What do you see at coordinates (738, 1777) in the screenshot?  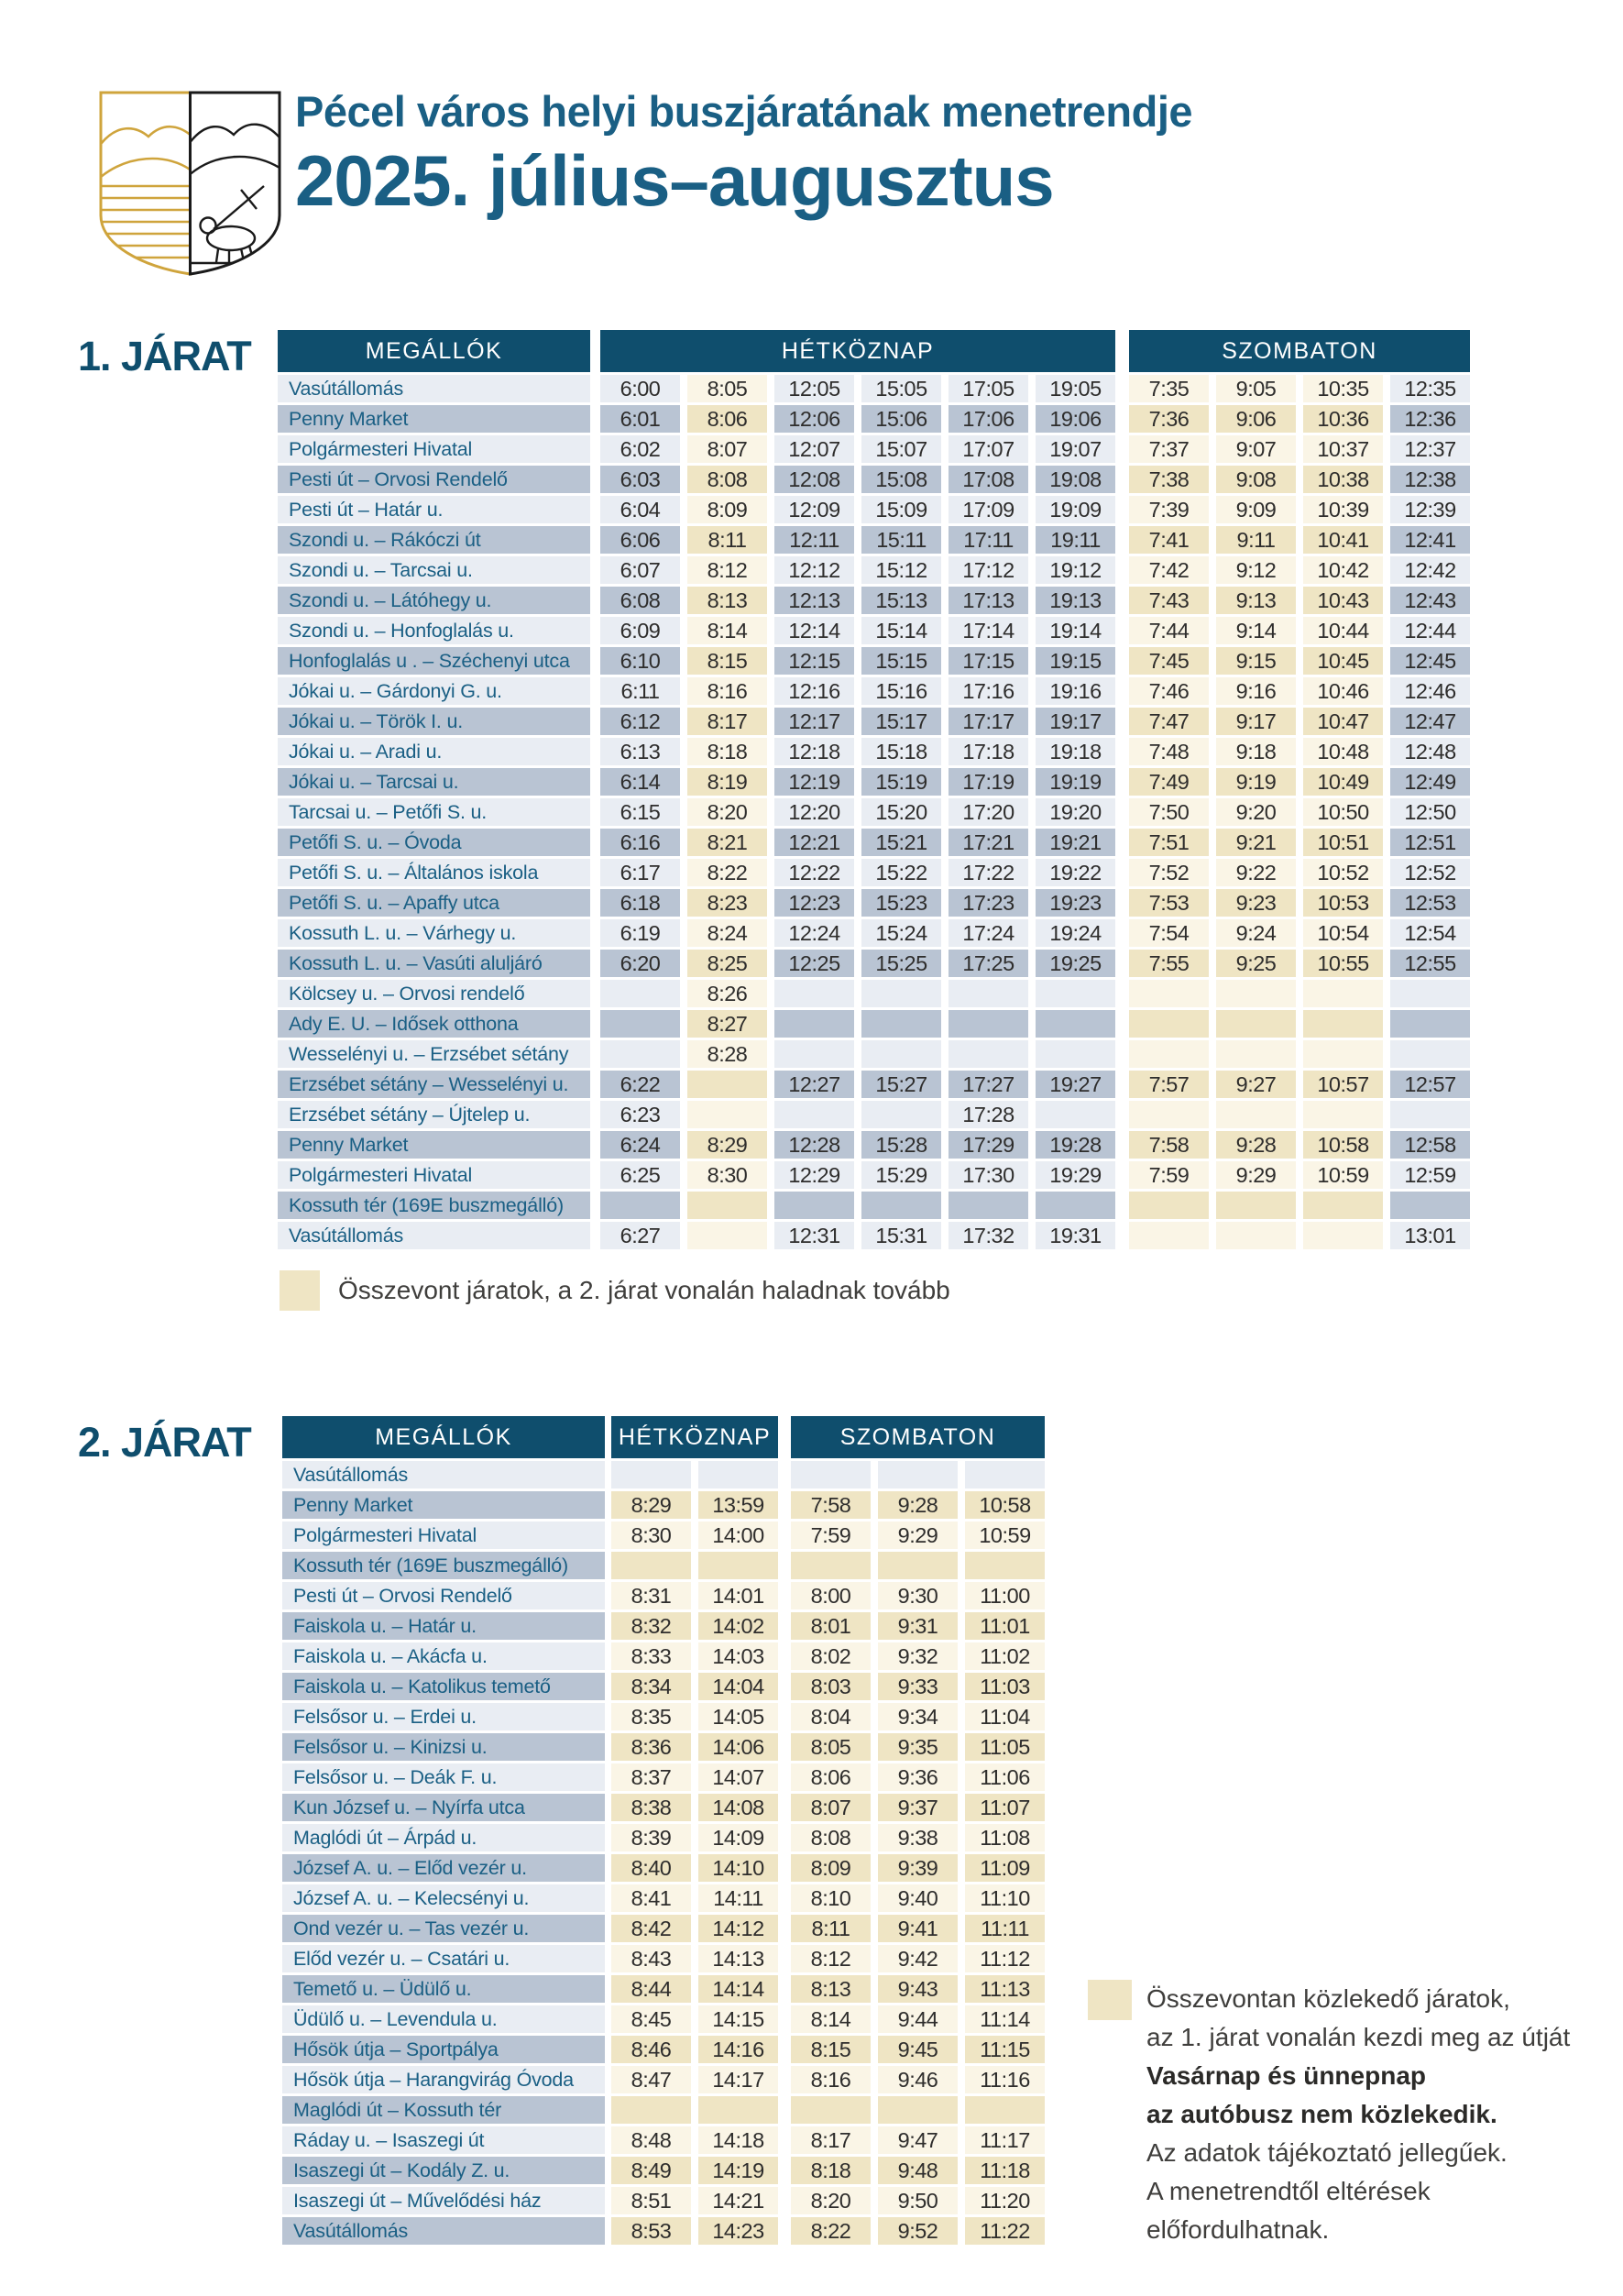 I see `time-cell: 14:07` at bounding box center [738, 1777].